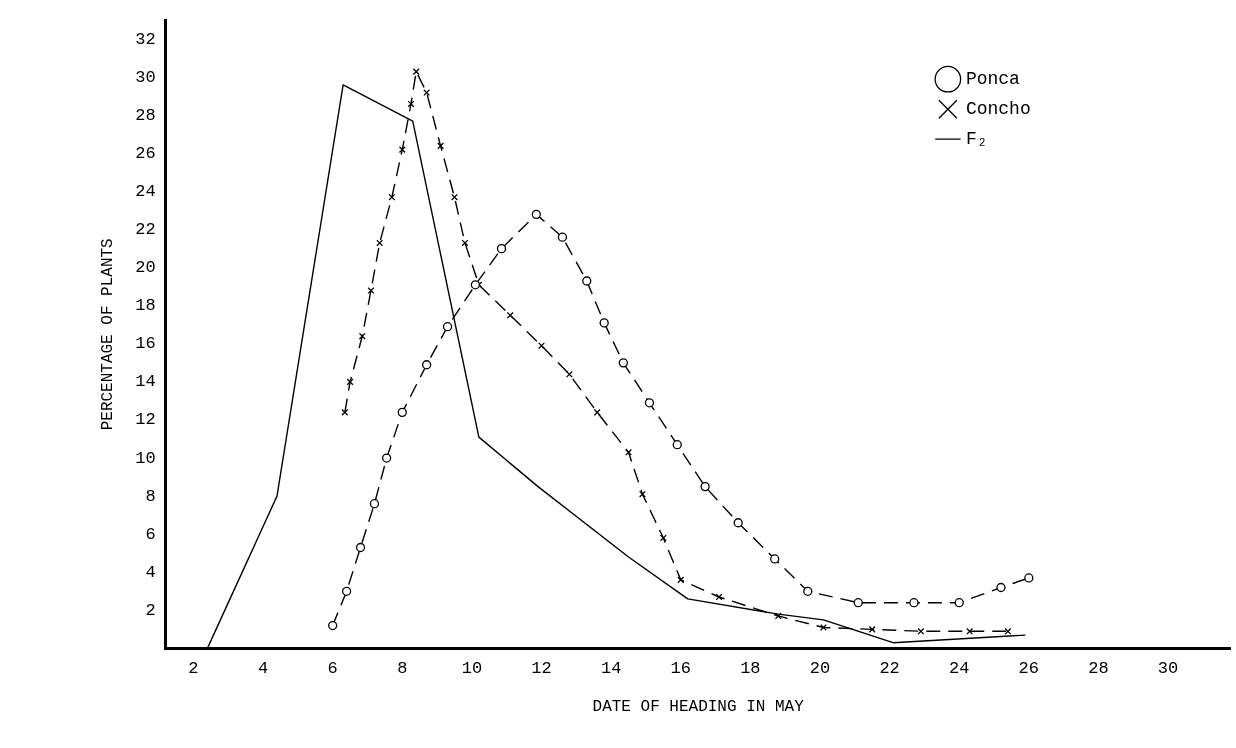  What do you see at coordinates (820, 669) in the screenshot?
I see `x-tick-label: 20` at bounding box center [820, 669].